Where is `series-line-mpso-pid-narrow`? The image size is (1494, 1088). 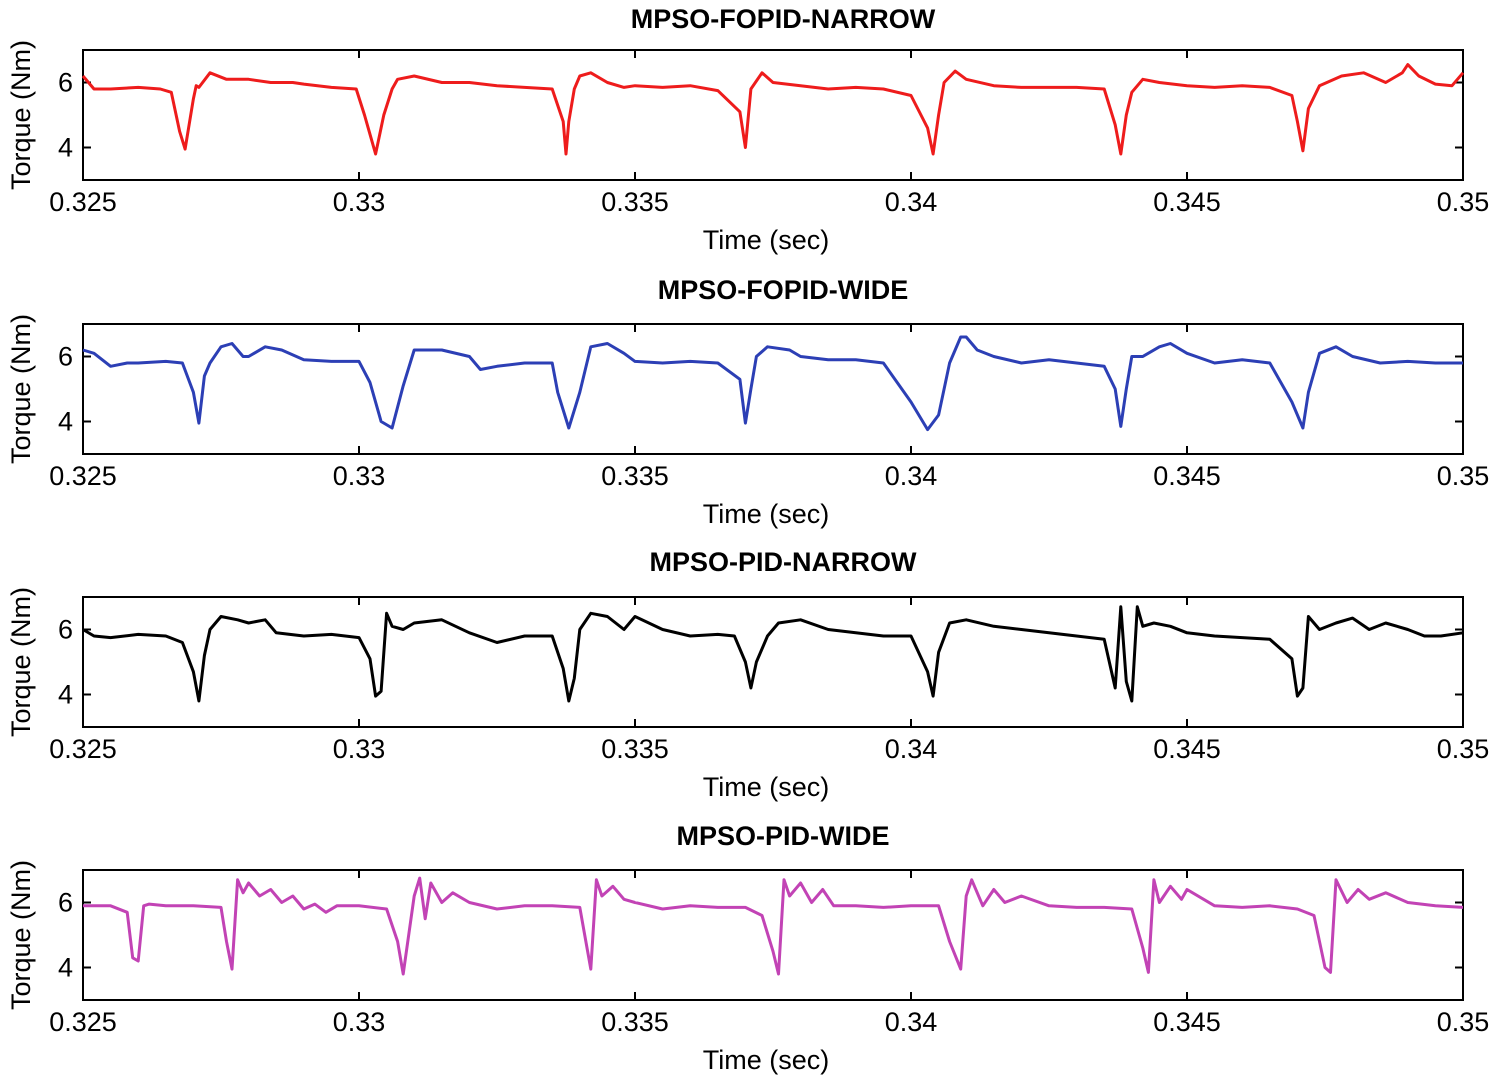
series-line-mpso-pid-narrow is located at coordinates (773, 654).